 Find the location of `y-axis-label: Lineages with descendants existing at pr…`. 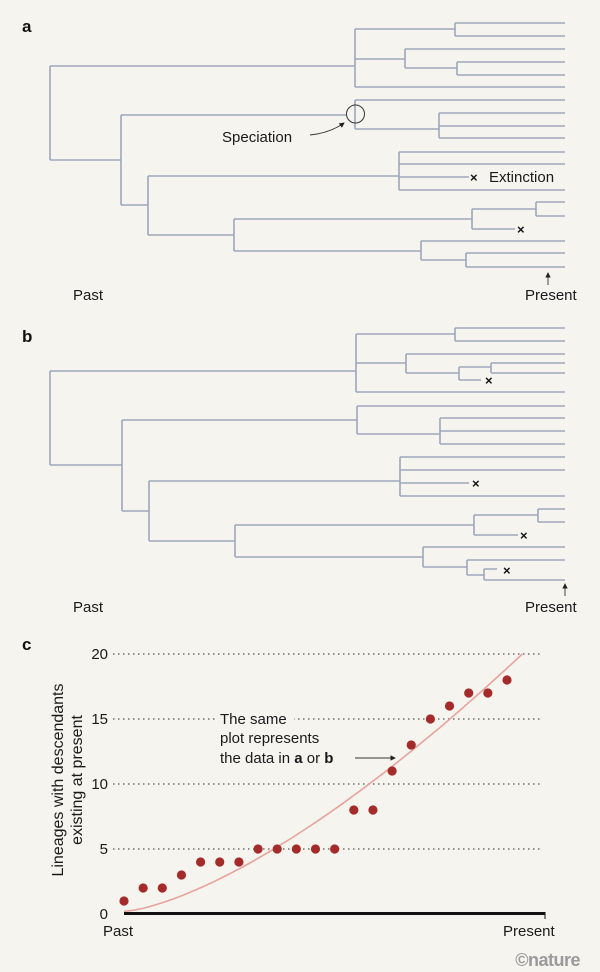

y-axis-label: Lineages with descendants existing at pr… is located at coordinates (68, 779).